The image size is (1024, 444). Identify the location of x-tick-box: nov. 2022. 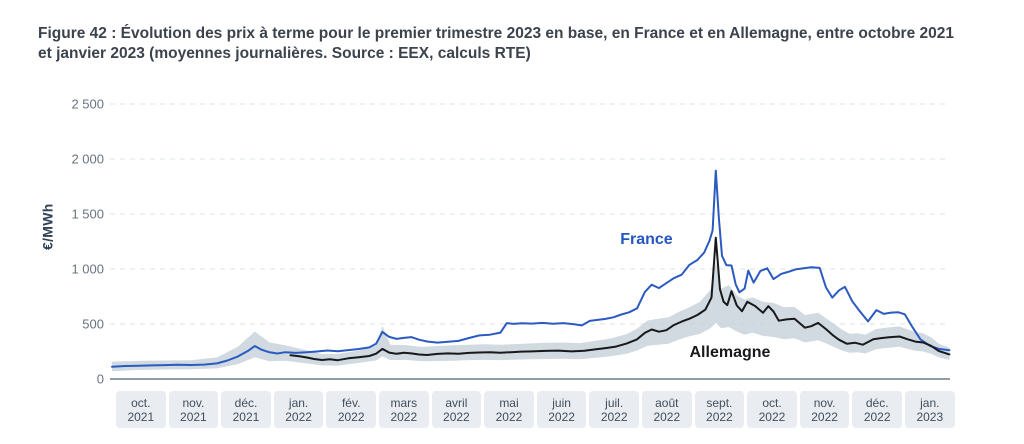
(824, 409).